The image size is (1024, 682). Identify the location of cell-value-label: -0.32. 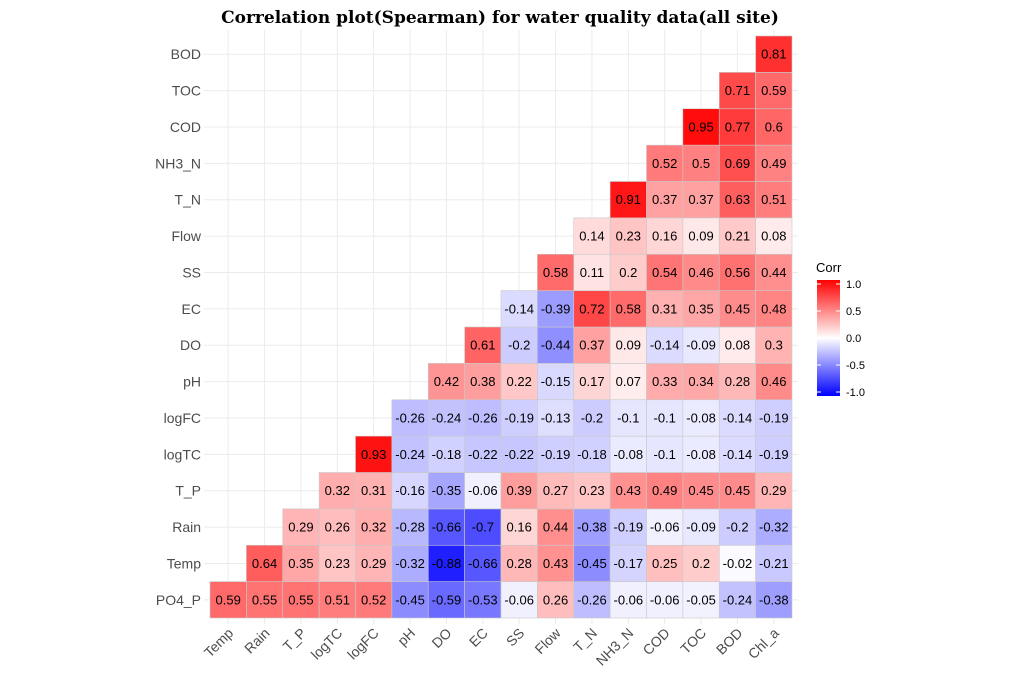
(410, 563).